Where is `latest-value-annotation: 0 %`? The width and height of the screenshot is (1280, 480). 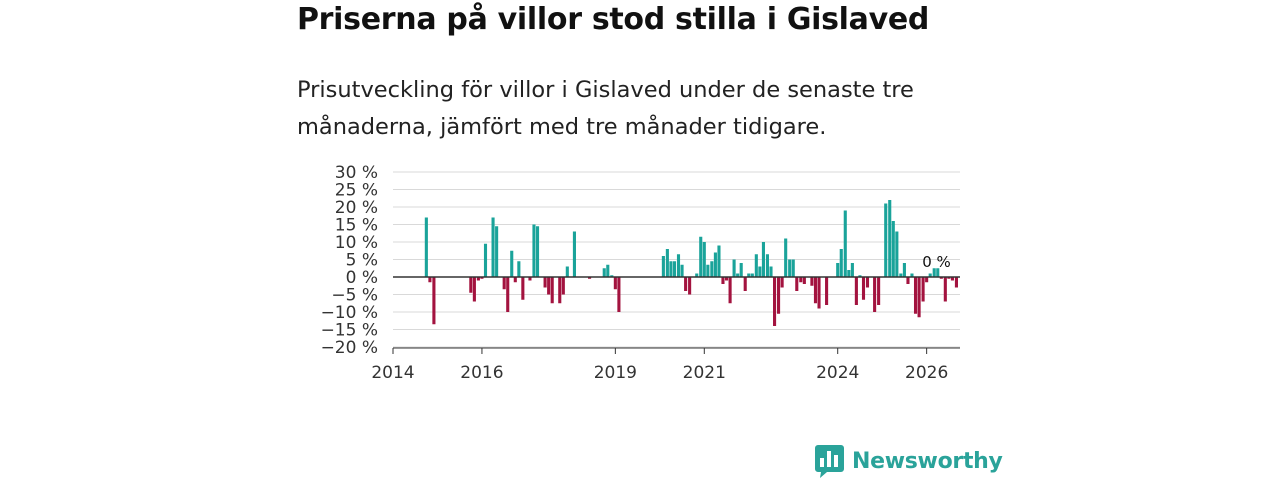 latest-value-annotation: 0 % is located at coordinates (936, 262).